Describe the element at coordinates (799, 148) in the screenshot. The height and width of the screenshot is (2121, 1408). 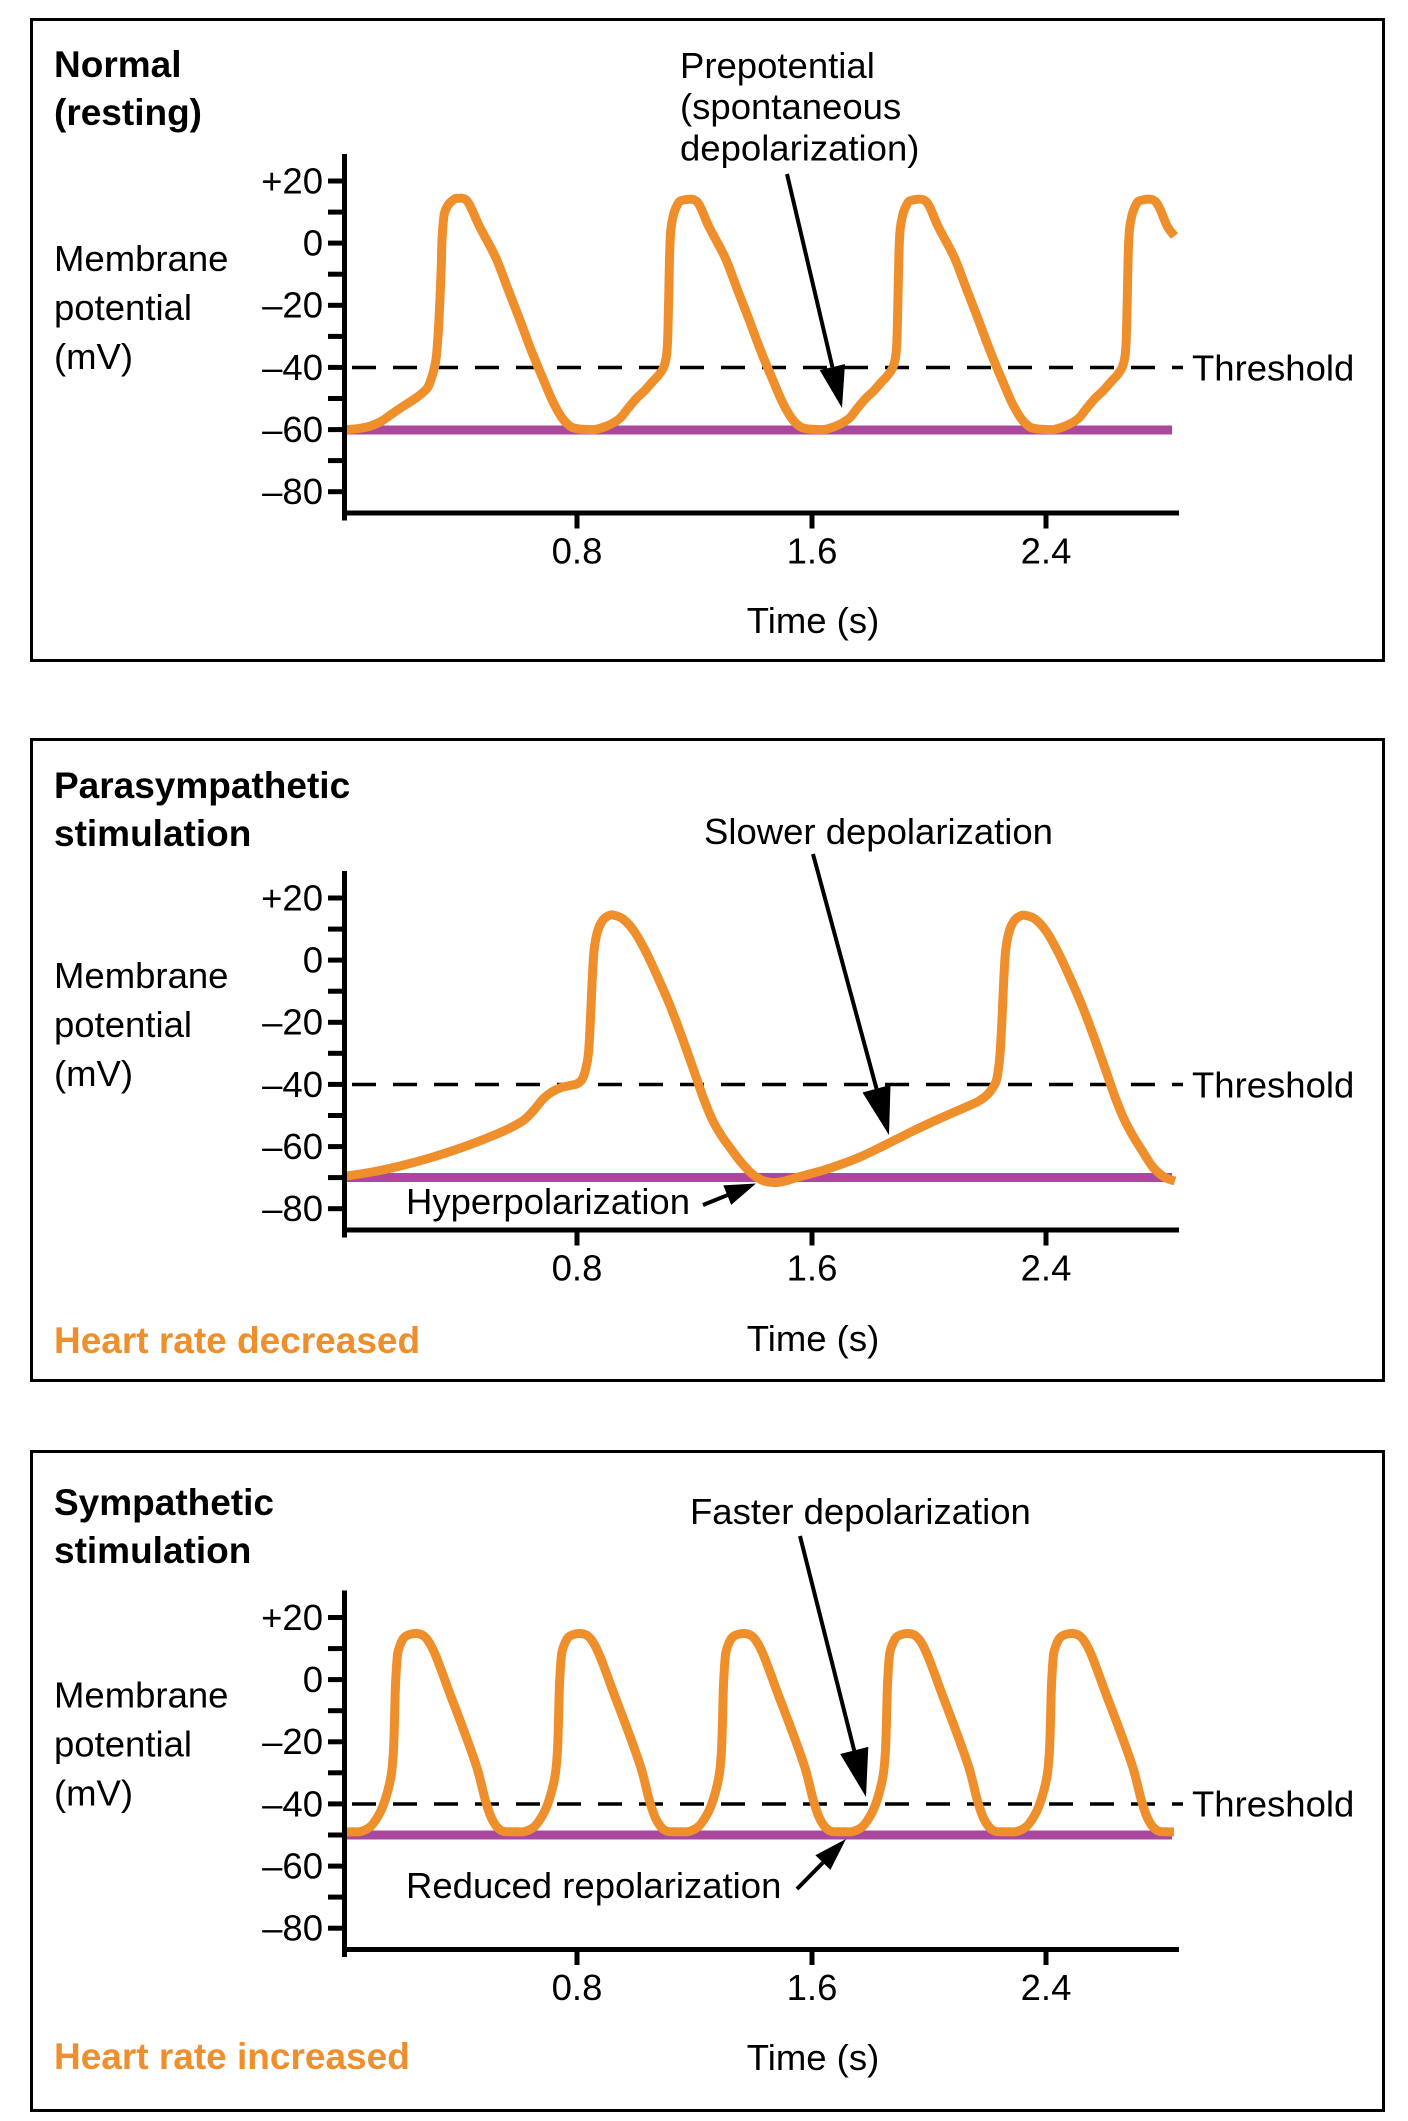
I see `svg-text: depolarization)` at that location.